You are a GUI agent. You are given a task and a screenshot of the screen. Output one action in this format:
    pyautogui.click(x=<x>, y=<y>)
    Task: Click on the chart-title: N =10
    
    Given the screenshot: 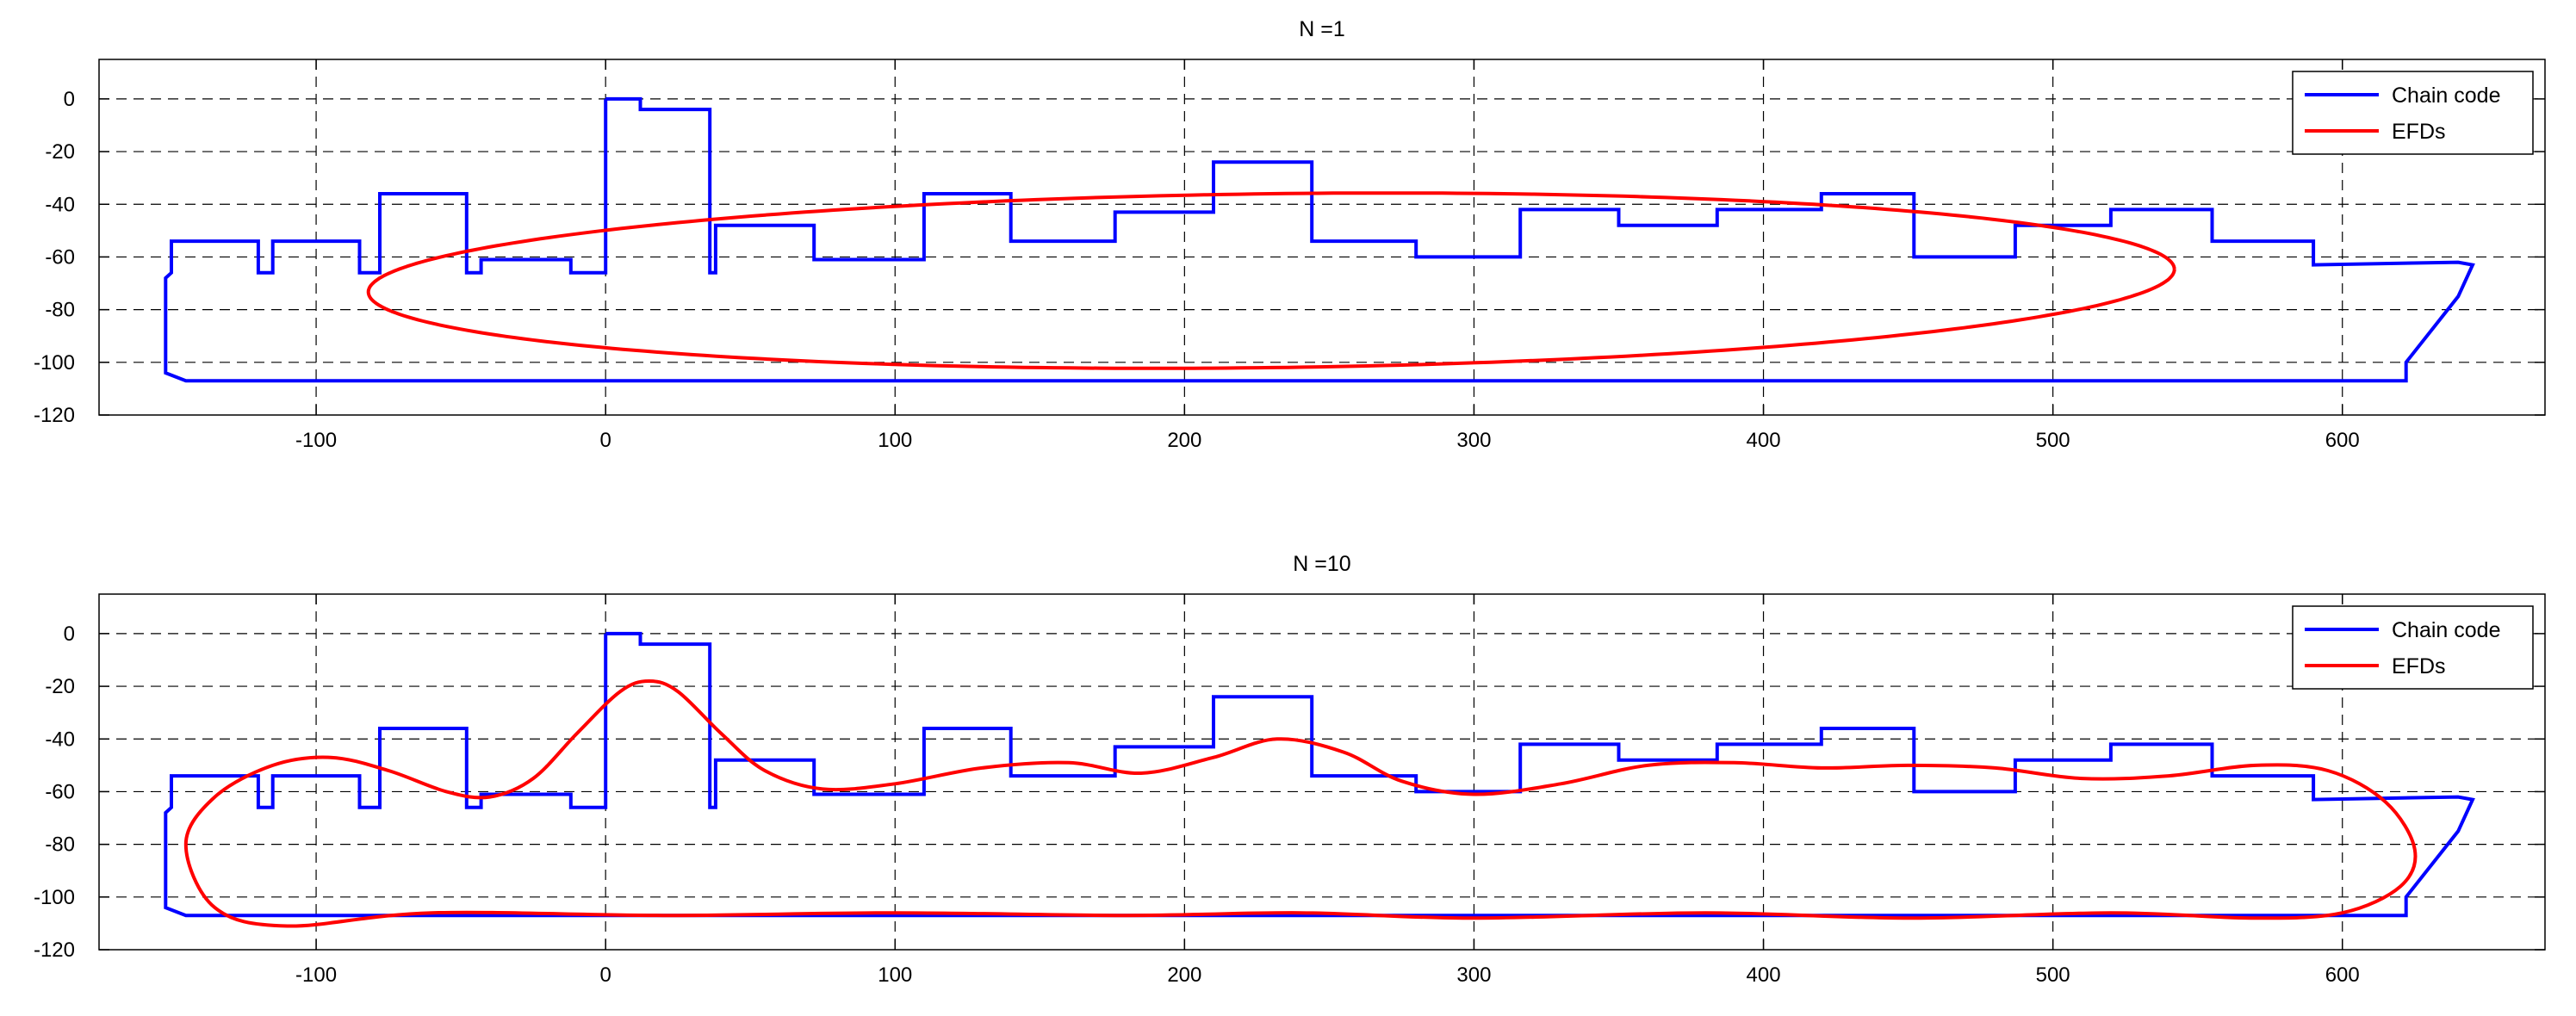 What is the action you would take?
    pyautogui.click(x=1321, y=564)
    